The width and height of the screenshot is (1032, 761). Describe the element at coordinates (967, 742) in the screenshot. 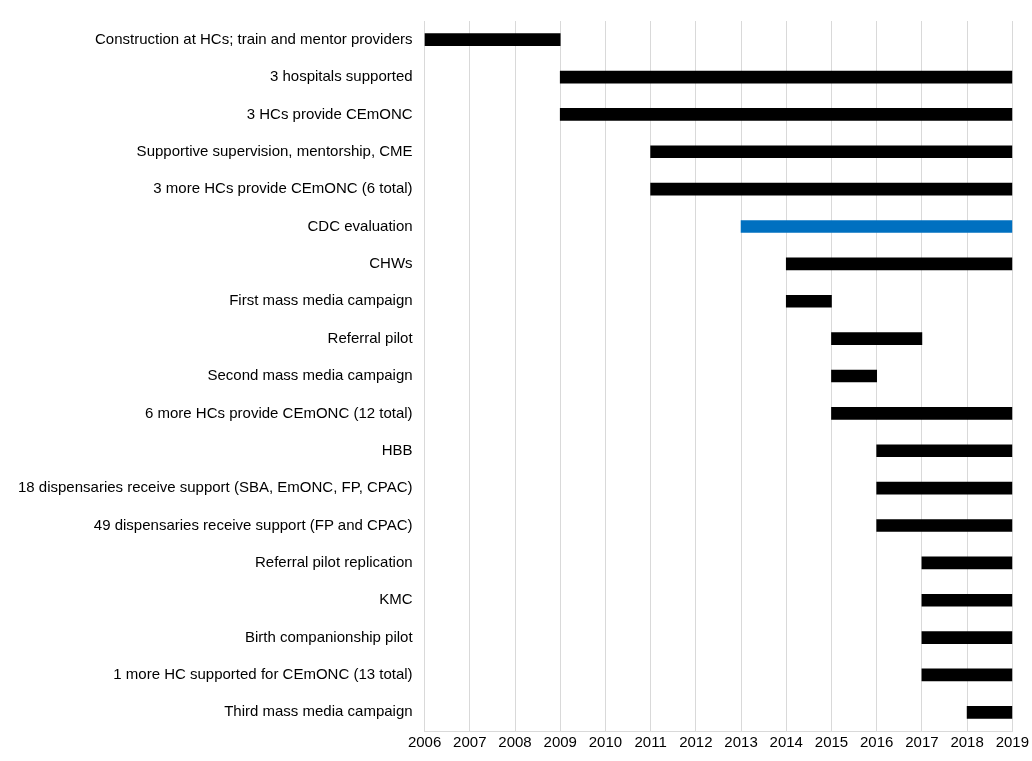

I see `x-tick-label: 2018` at that location.